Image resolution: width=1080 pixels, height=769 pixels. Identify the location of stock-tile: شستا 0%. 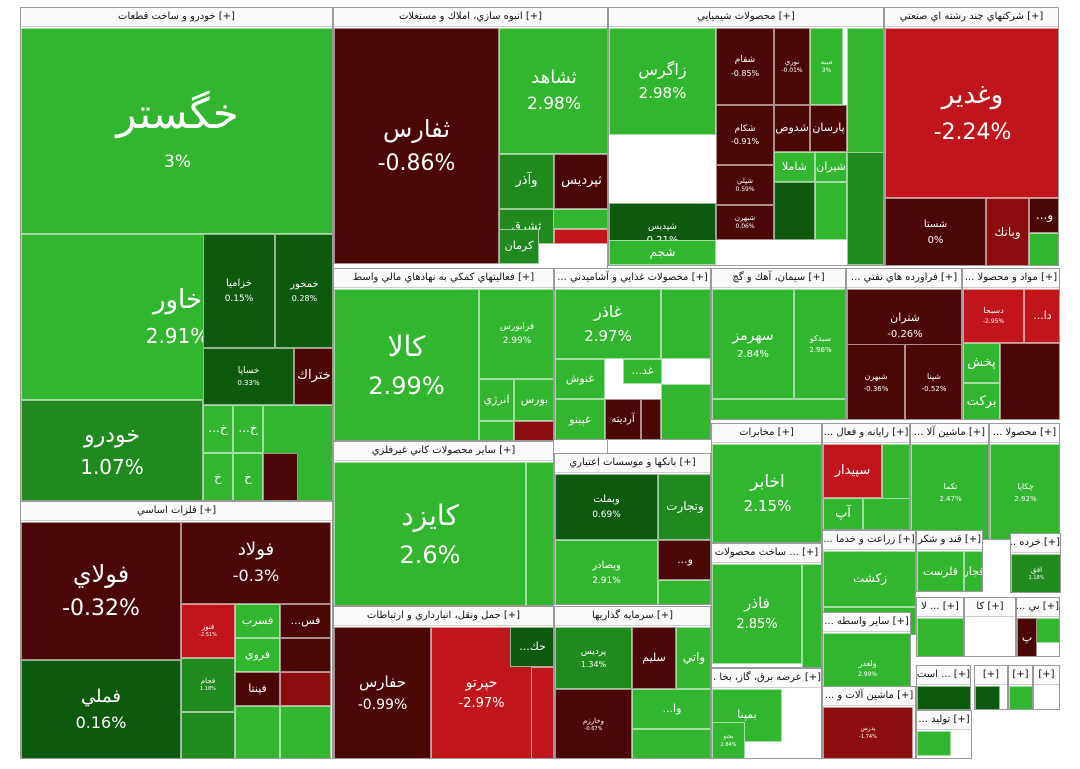
(935, 231).